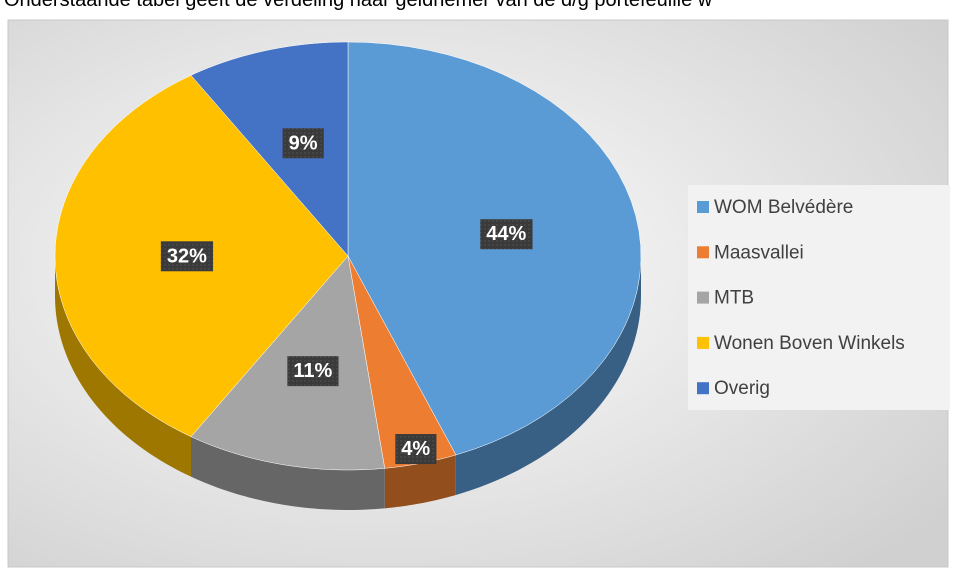  What do you see at coordinates (269, 149) in the screenshot?
I see `pie-slice` at bounding box center [269, 149].